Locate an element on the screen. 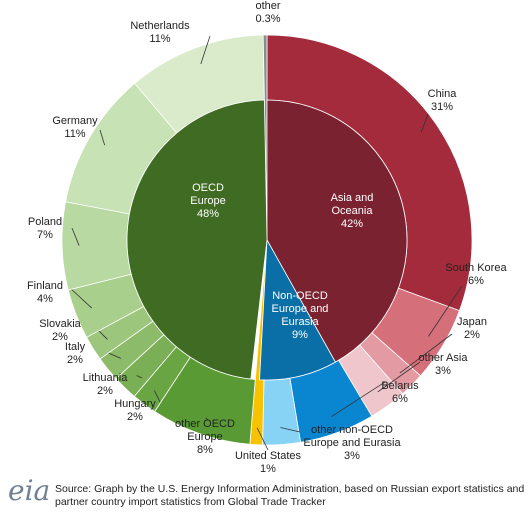  label-value: 7% is located at coordinates (45, 235).